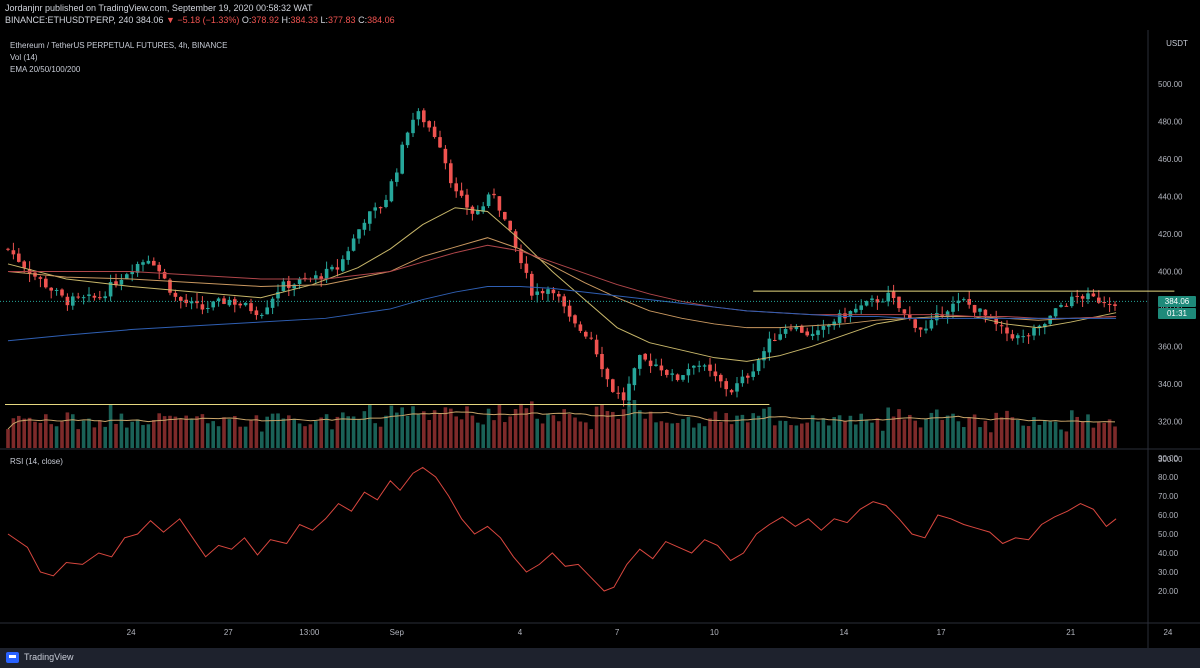  I want to click on time-tick-label: 4, so click(520, 632).